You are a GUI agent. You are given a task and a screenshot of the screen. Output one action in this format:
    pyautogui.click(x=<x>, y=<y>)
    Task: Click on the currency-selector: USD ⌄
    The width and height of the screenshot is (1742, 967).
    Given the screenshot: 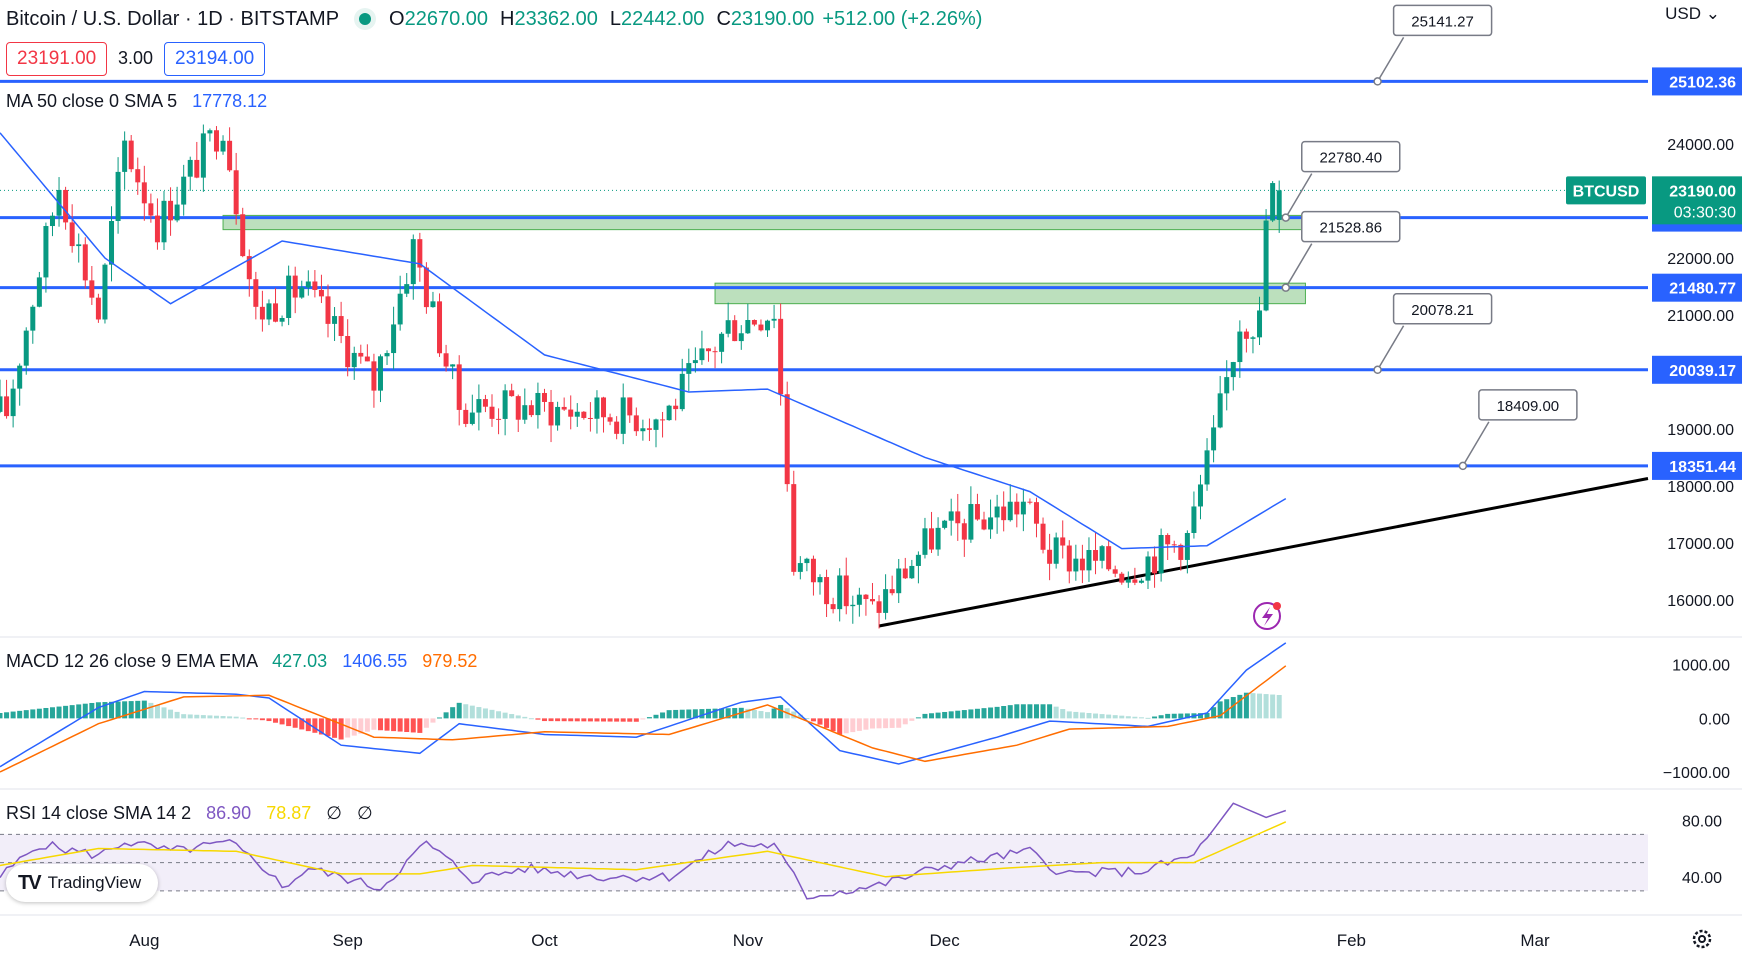 What is the action you would take?
    pyautogui.click(x=1692, y=14)
    